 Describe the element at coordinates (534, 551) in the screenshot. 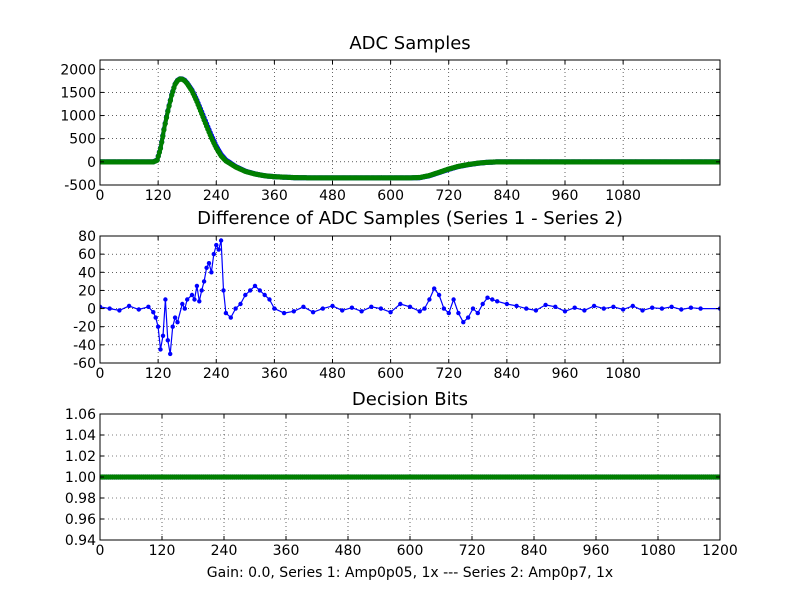

I see `decision-bits-xtick-label: 840` at that location.